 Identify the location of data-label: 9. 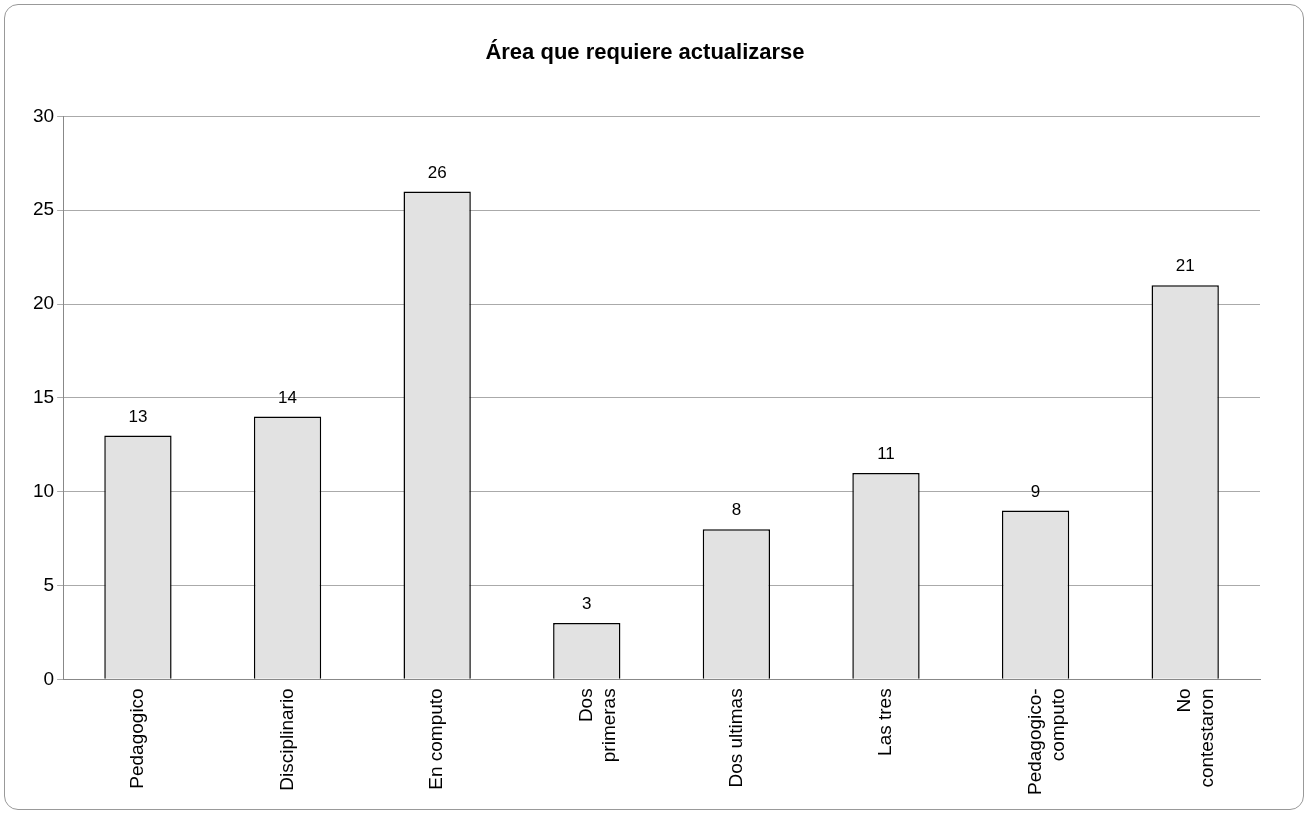
(1035, 491).